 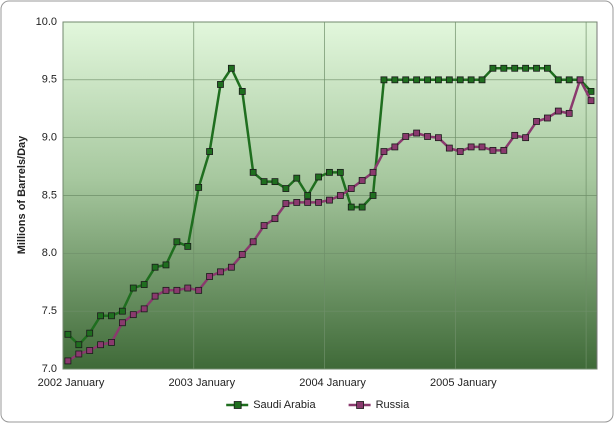 What do you see at coordinates (49, 369) in the screenshot?
I see `y-tick-label: 7.0` at bounding box center [49, 369].